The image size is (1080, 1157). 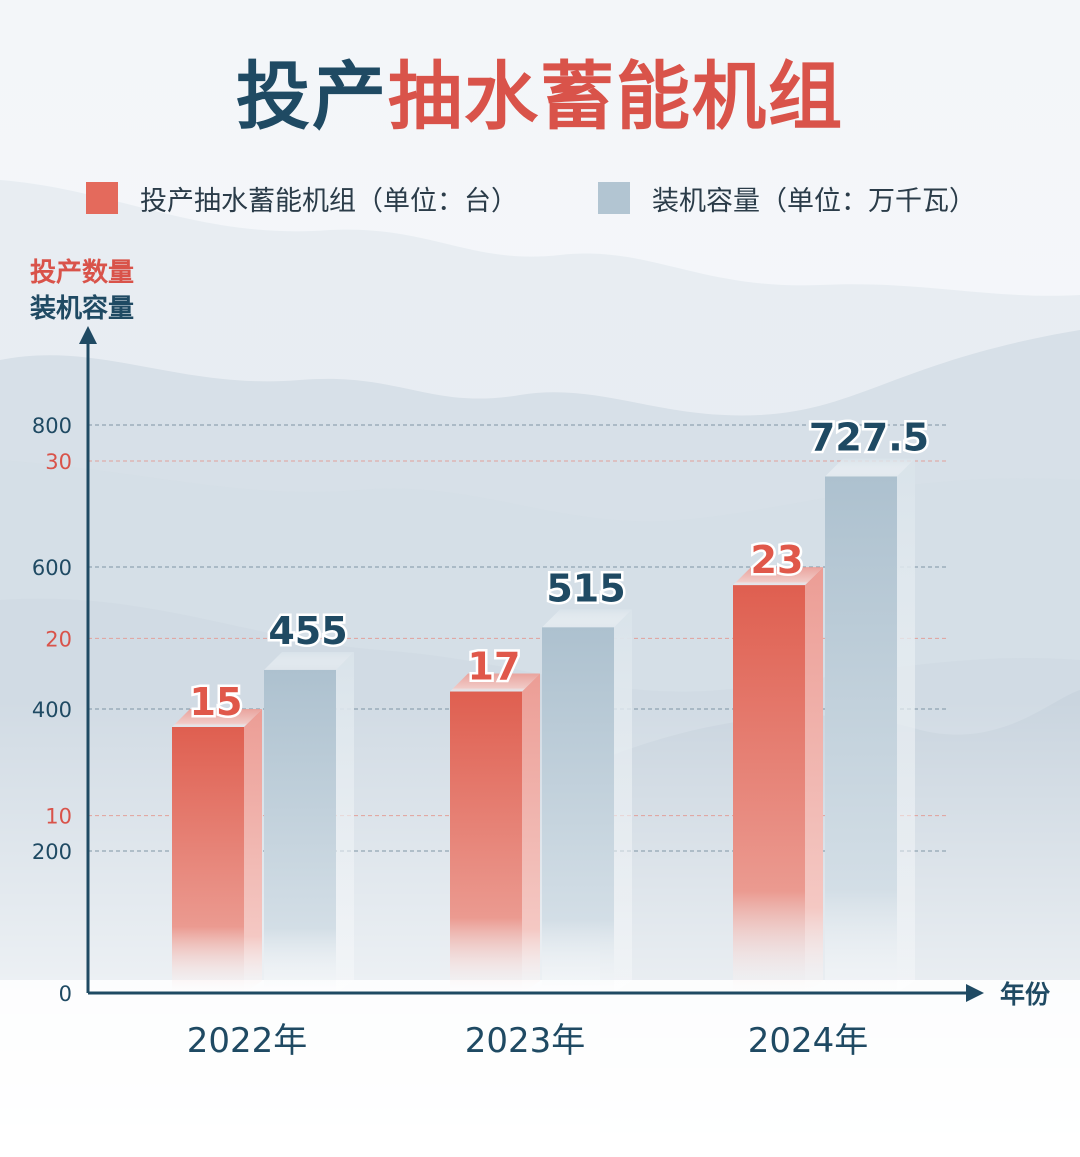 I want to click on y-axis-label-capacity: 装机容量, so click(x=82, y=309).